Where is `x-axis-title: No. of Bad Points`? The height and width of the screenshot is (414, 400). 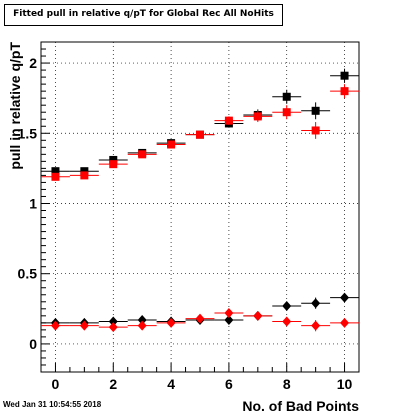
x-axis-title: No. of Bad Points is located at coordinates (300, 406).